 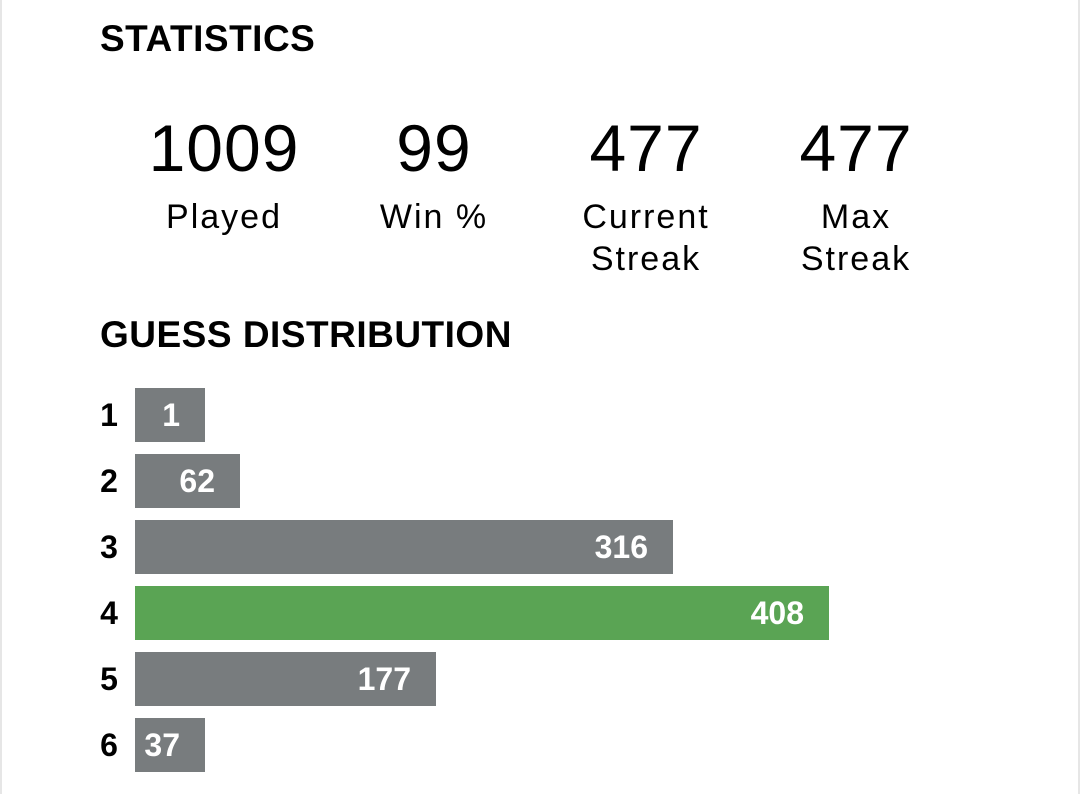 What do you see at coordinates (208, 38) in the screenshot?
I see `statistics-heading: STATISTICS` at bounding box center [208, 38].